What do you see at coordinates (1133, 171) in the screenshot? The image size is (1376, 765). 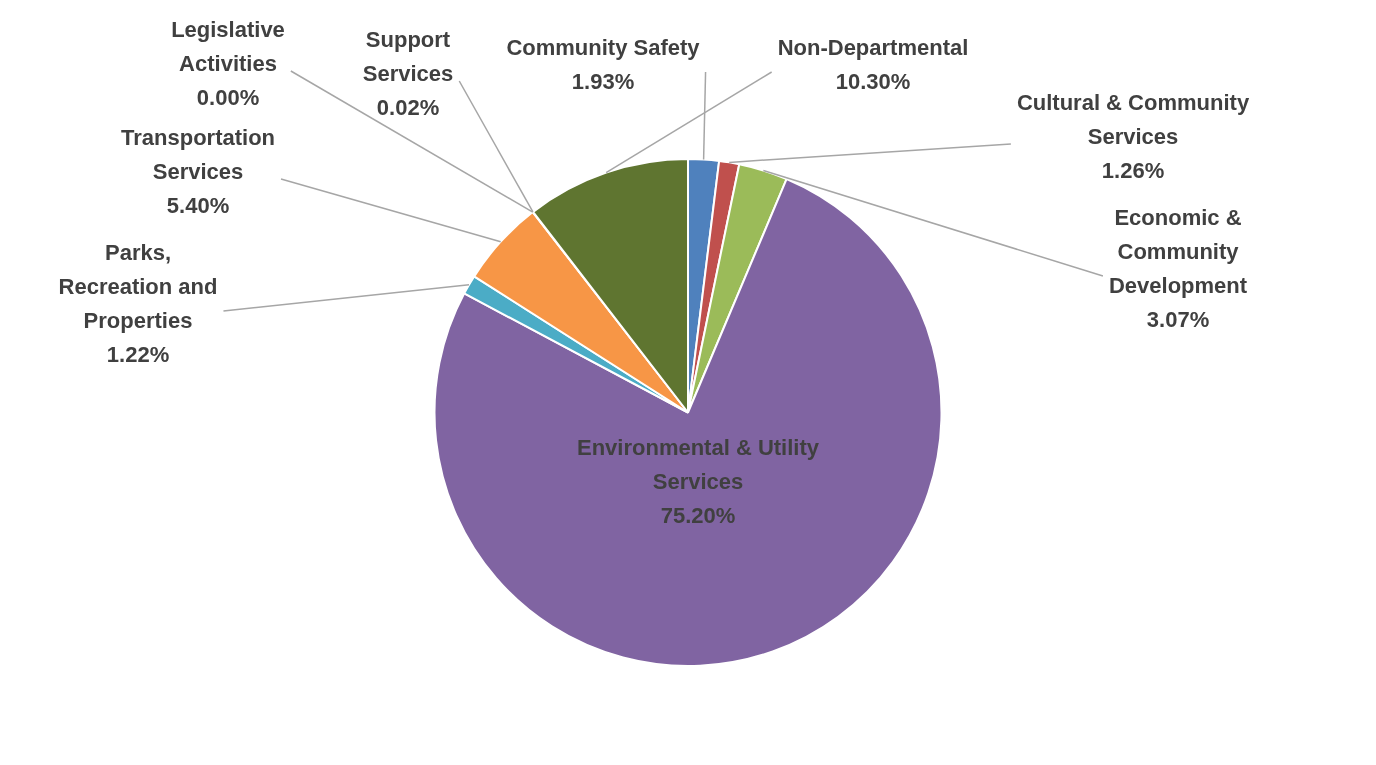 I see `data-label: 1.26%` at bounding box center [1133, 171].